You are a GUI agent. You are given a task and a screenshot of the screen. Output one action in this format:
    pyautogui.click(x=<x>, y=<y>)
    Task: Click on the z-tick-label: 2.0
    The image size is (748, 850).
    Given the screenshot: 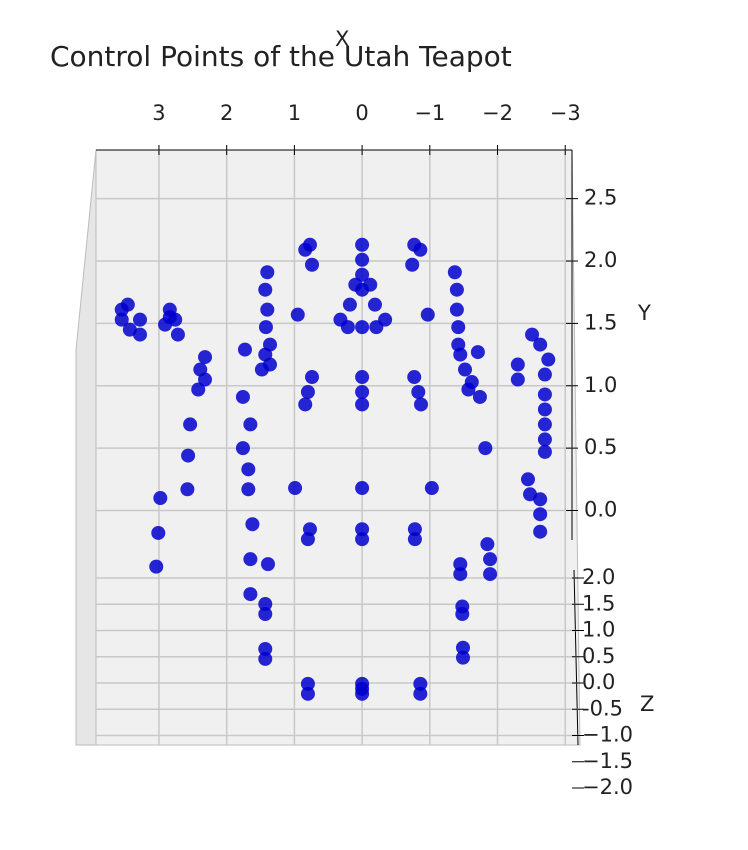 What is the action you would take?
    pyautogui.click(x=598, y=577)
    